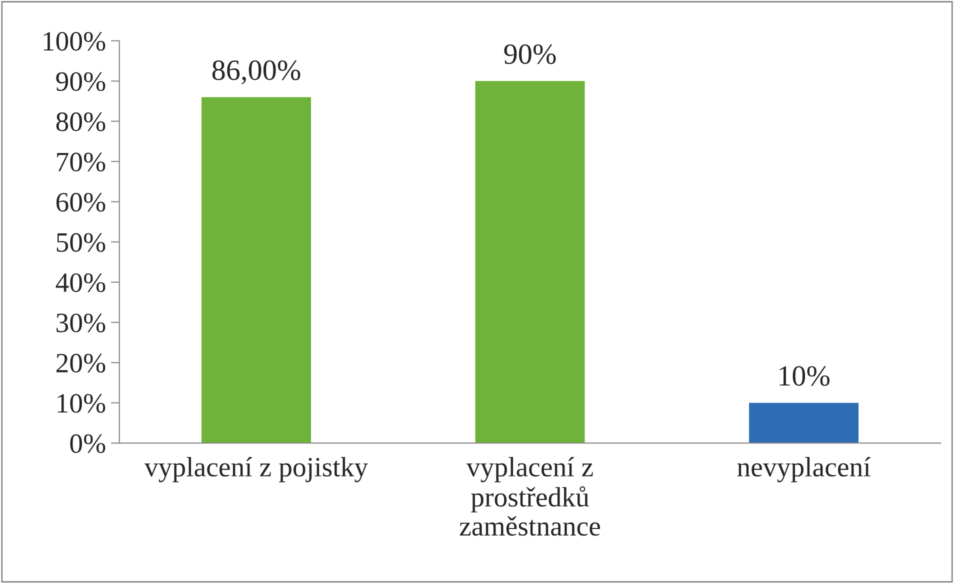 The height and width of the screenshot is (583, 955). Describe the element at coordinates (256, 469) in the screenshot. I see `x-tick-label: vyplacení z pojistky` at that location.